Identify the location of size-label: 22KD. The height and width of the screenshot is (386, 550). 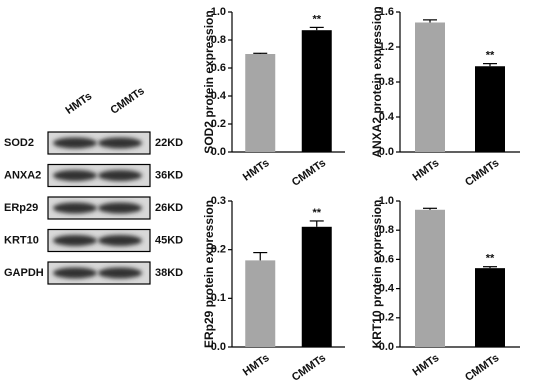
(169, 143).